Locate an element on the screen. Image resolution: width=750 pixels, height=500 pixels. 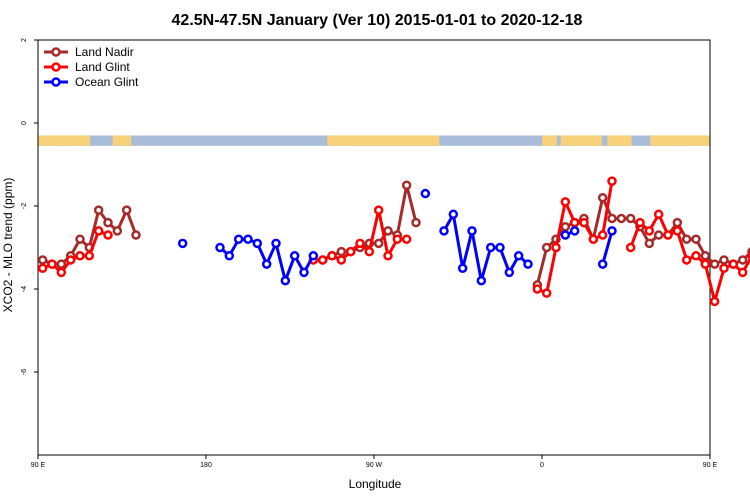
y-tick-label: -6 is located at coordinates (24, 372).